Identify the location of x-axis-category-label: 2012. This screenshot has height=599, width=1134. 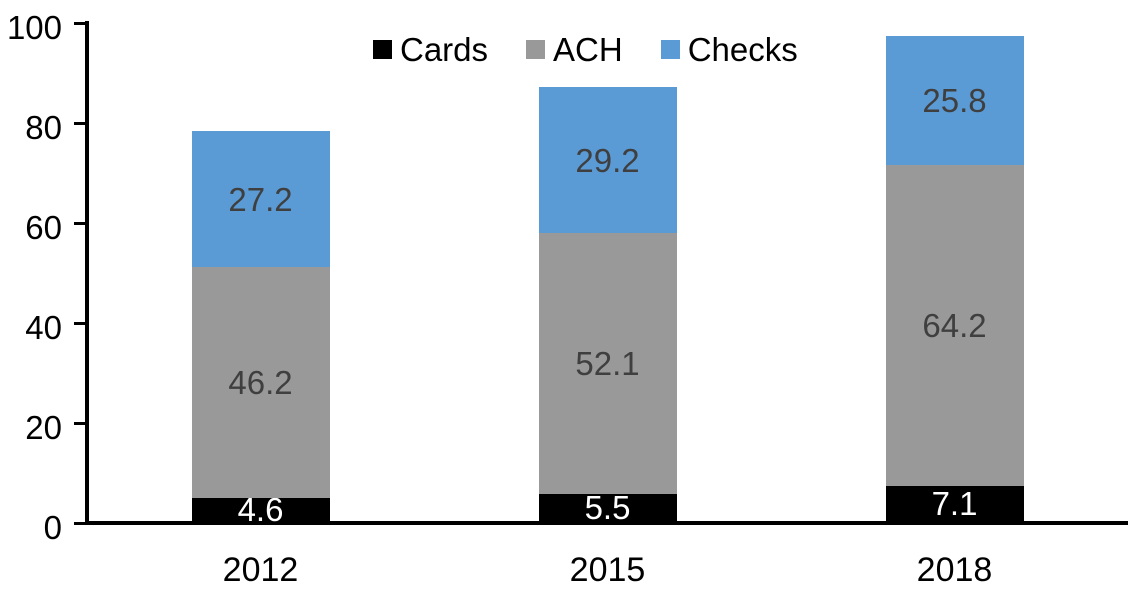
(260, 570).